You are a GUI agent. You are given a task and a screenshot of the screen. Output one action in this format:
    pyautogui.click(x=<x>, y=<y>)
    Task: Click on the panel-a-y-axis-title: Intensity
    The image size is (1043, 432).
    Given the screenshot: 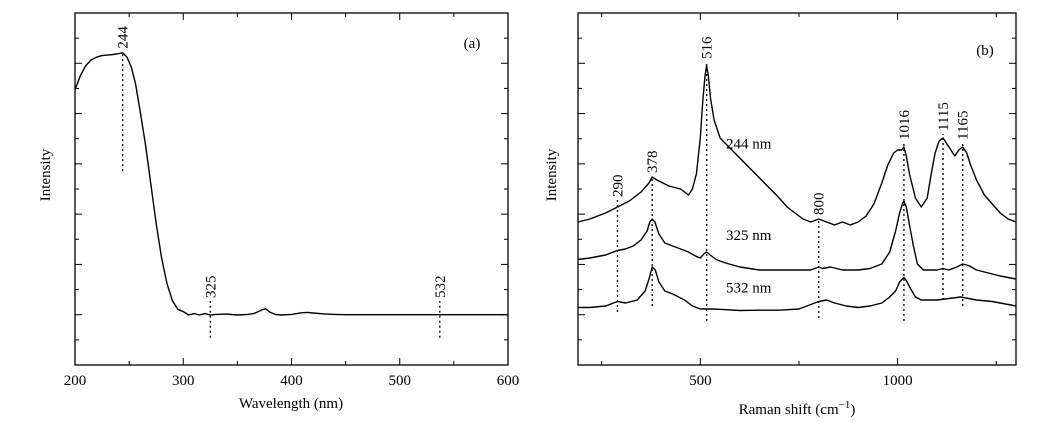 What is the action you would take?
    pyautogui.click(x=46, y=174)
    